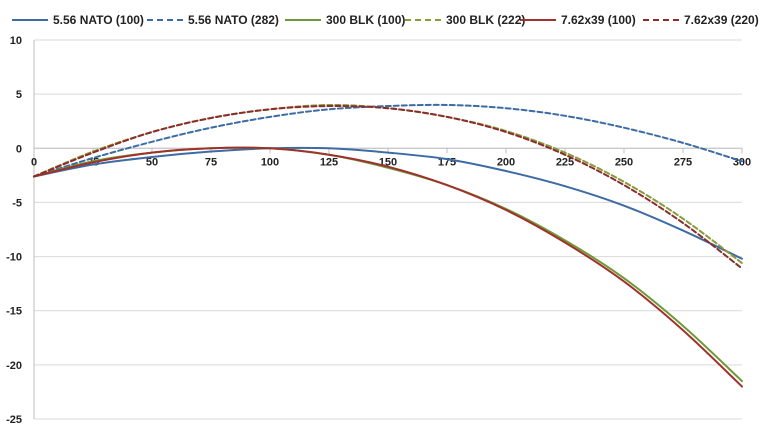  I want to click on legend-item: 300 BLK (222), so click(465, 20).